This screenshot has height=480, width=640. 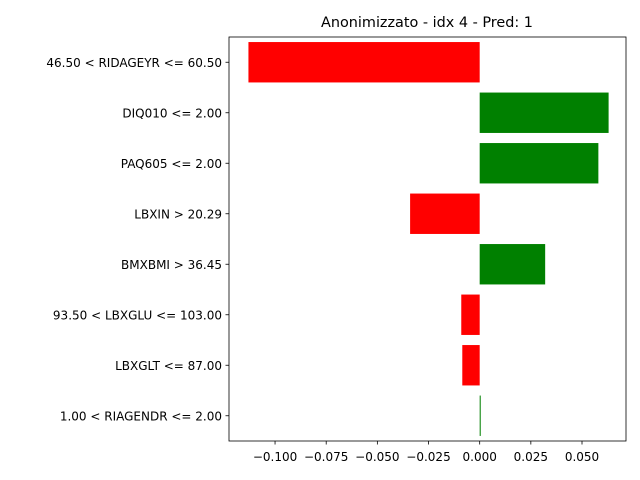 I want to click on x-tick-label: 0.000, so click(x=480, y=457).